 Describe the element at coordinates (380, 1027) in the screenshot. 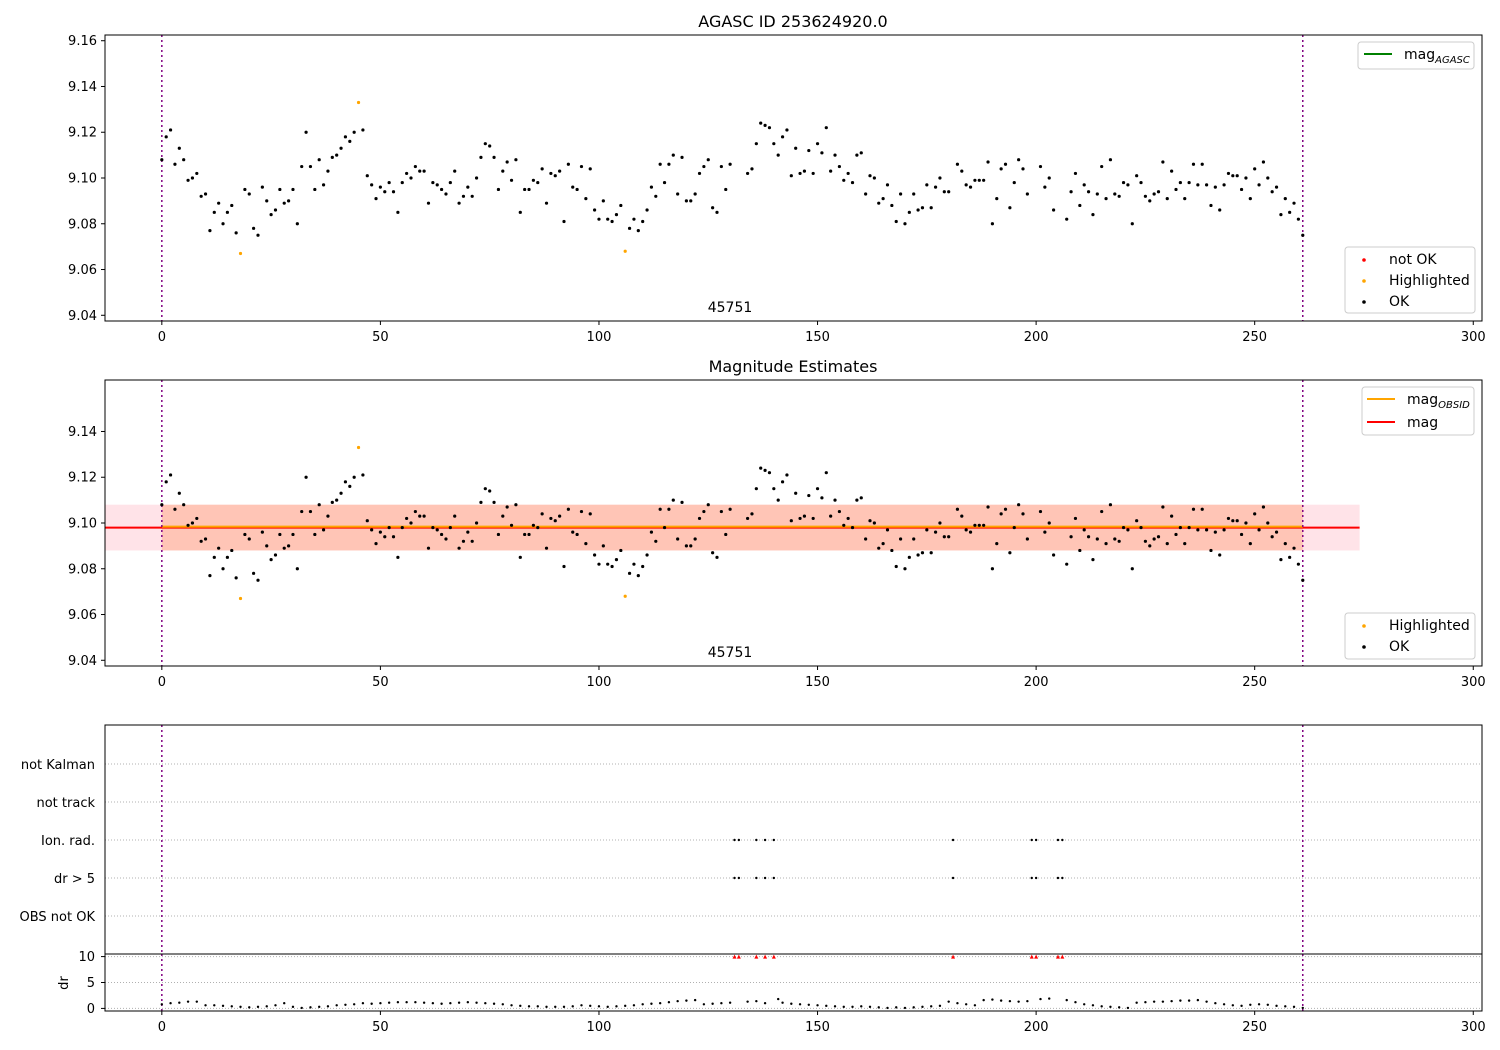

I see `x-tick-label: 50` at that location.